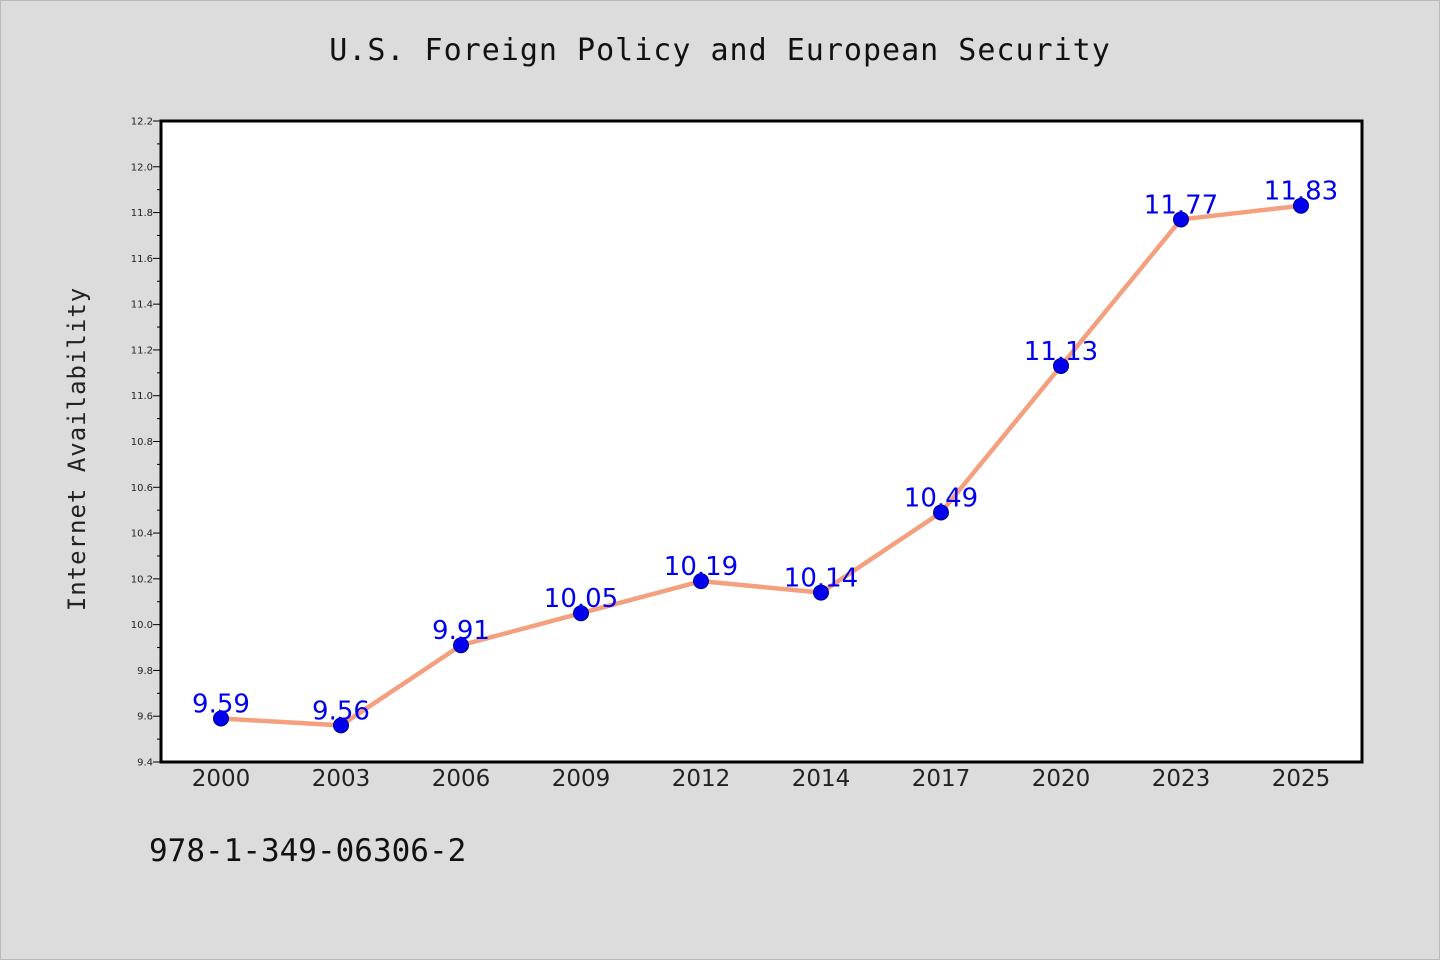  I want to click on x-tick-label: 2023, so click(1181, 779).